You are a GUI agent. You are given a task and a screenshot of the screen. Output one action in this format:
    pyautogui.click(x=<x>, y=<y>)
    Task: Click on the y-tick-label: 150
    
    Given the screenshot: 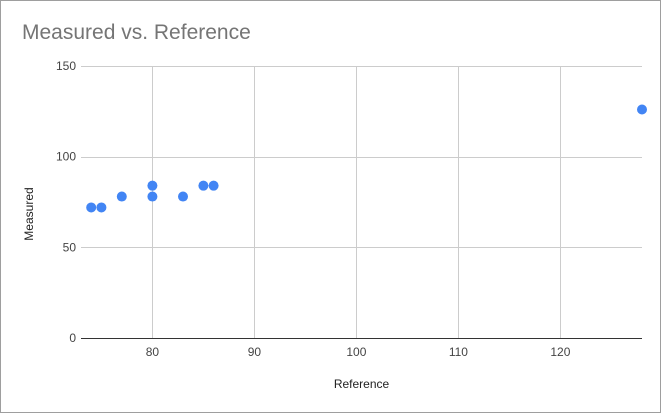 What is the action you would take?
    pyautogui.click(x=66, y=66)
    